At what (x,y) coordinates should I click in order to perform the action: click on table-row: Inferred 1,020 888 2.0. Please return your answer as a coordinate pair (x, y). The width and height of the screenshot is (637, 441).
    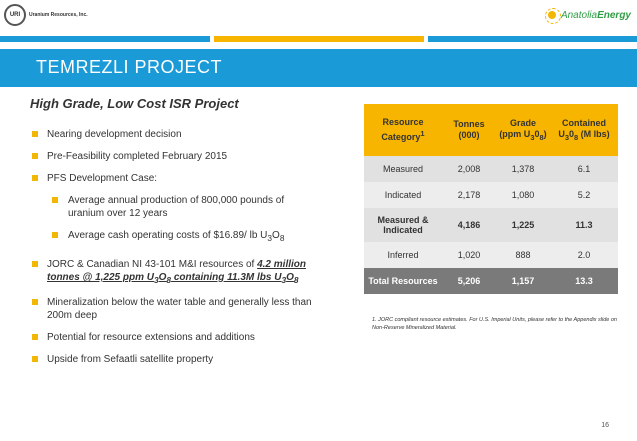
    Looking at the image, I should click on (491, 255).